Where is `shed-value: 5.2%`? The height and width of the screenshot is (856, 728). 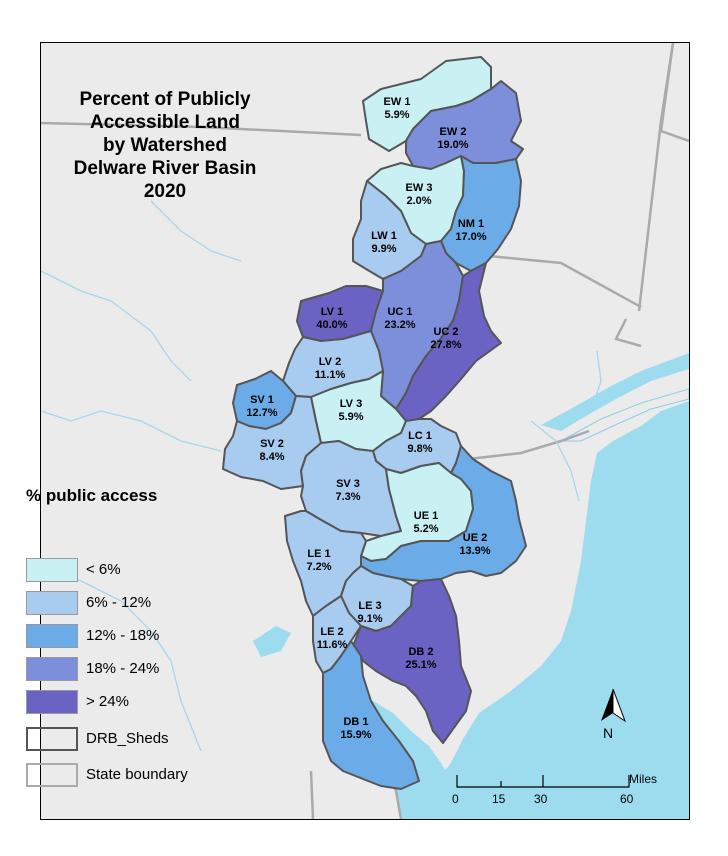
shed-value: 5.2% is located at coordinates (426, 529).